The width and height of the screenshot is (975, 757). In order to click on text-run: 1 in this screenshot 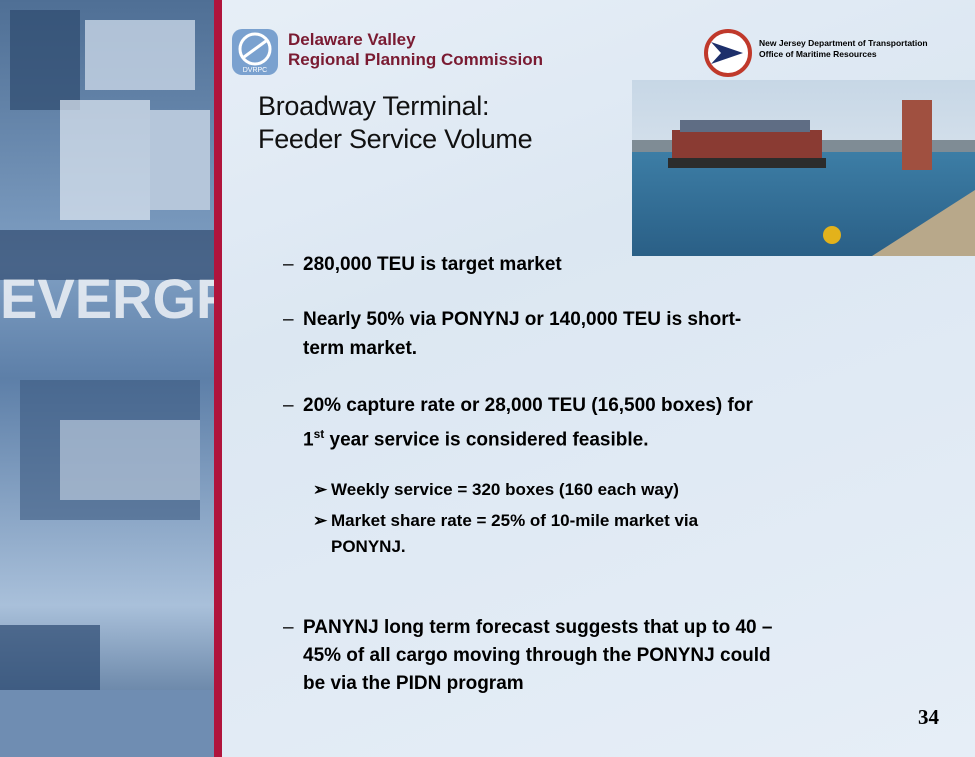, I will do `click(308, 440)`.